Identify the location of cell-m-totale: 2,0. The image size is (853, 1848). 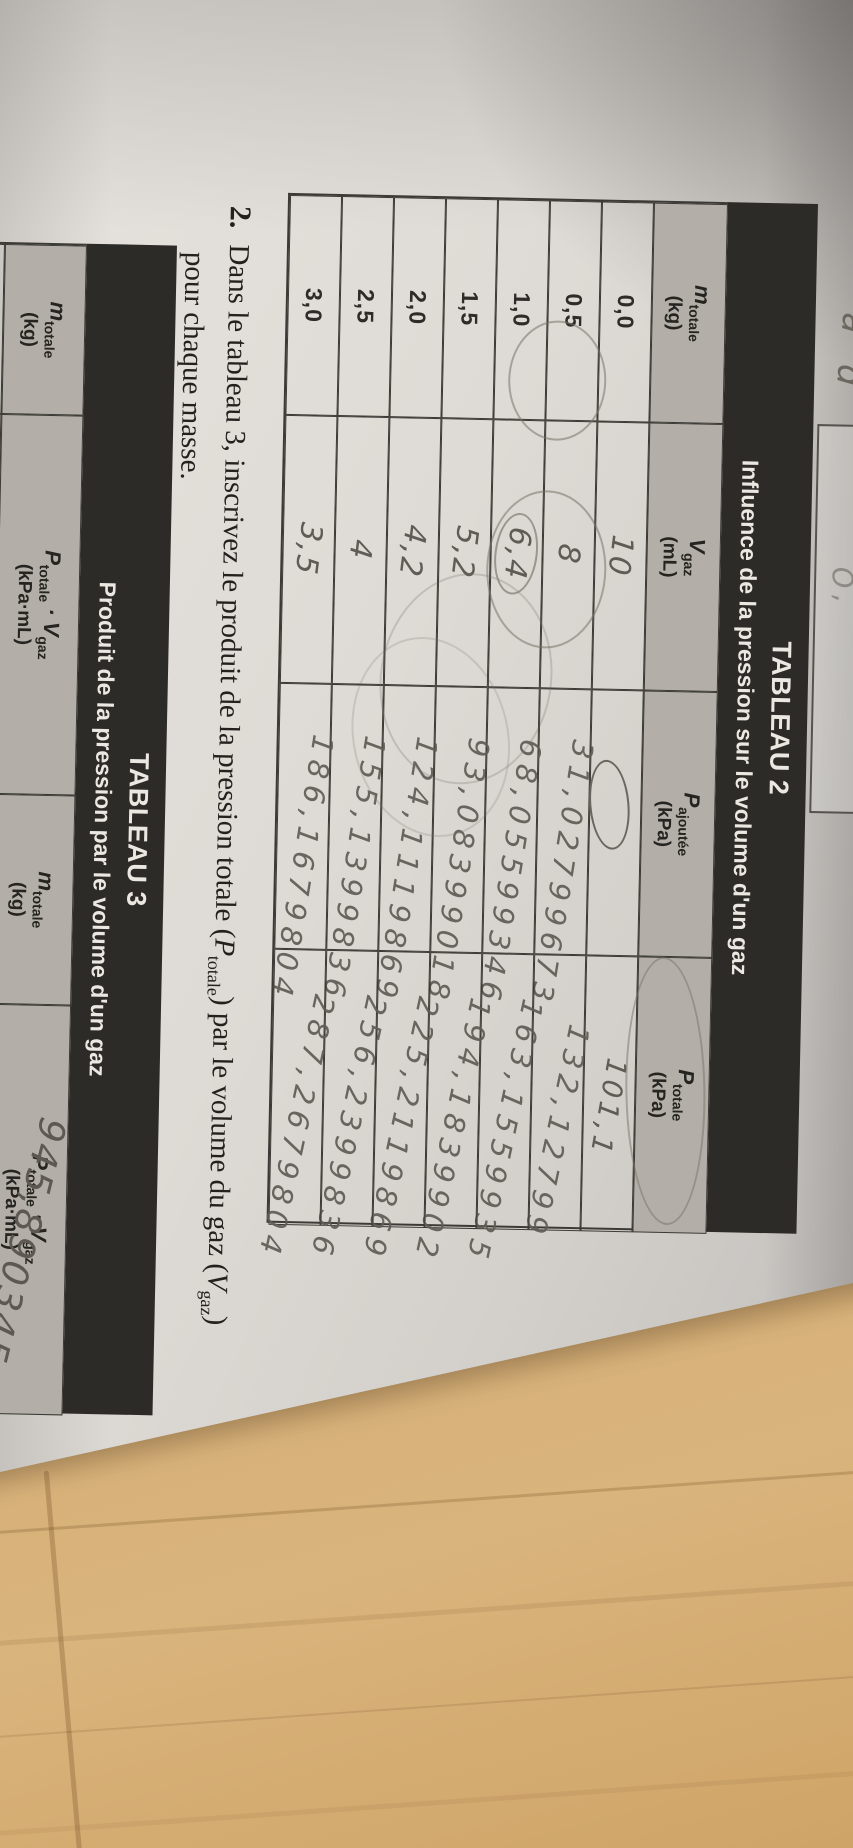
(418, 308).